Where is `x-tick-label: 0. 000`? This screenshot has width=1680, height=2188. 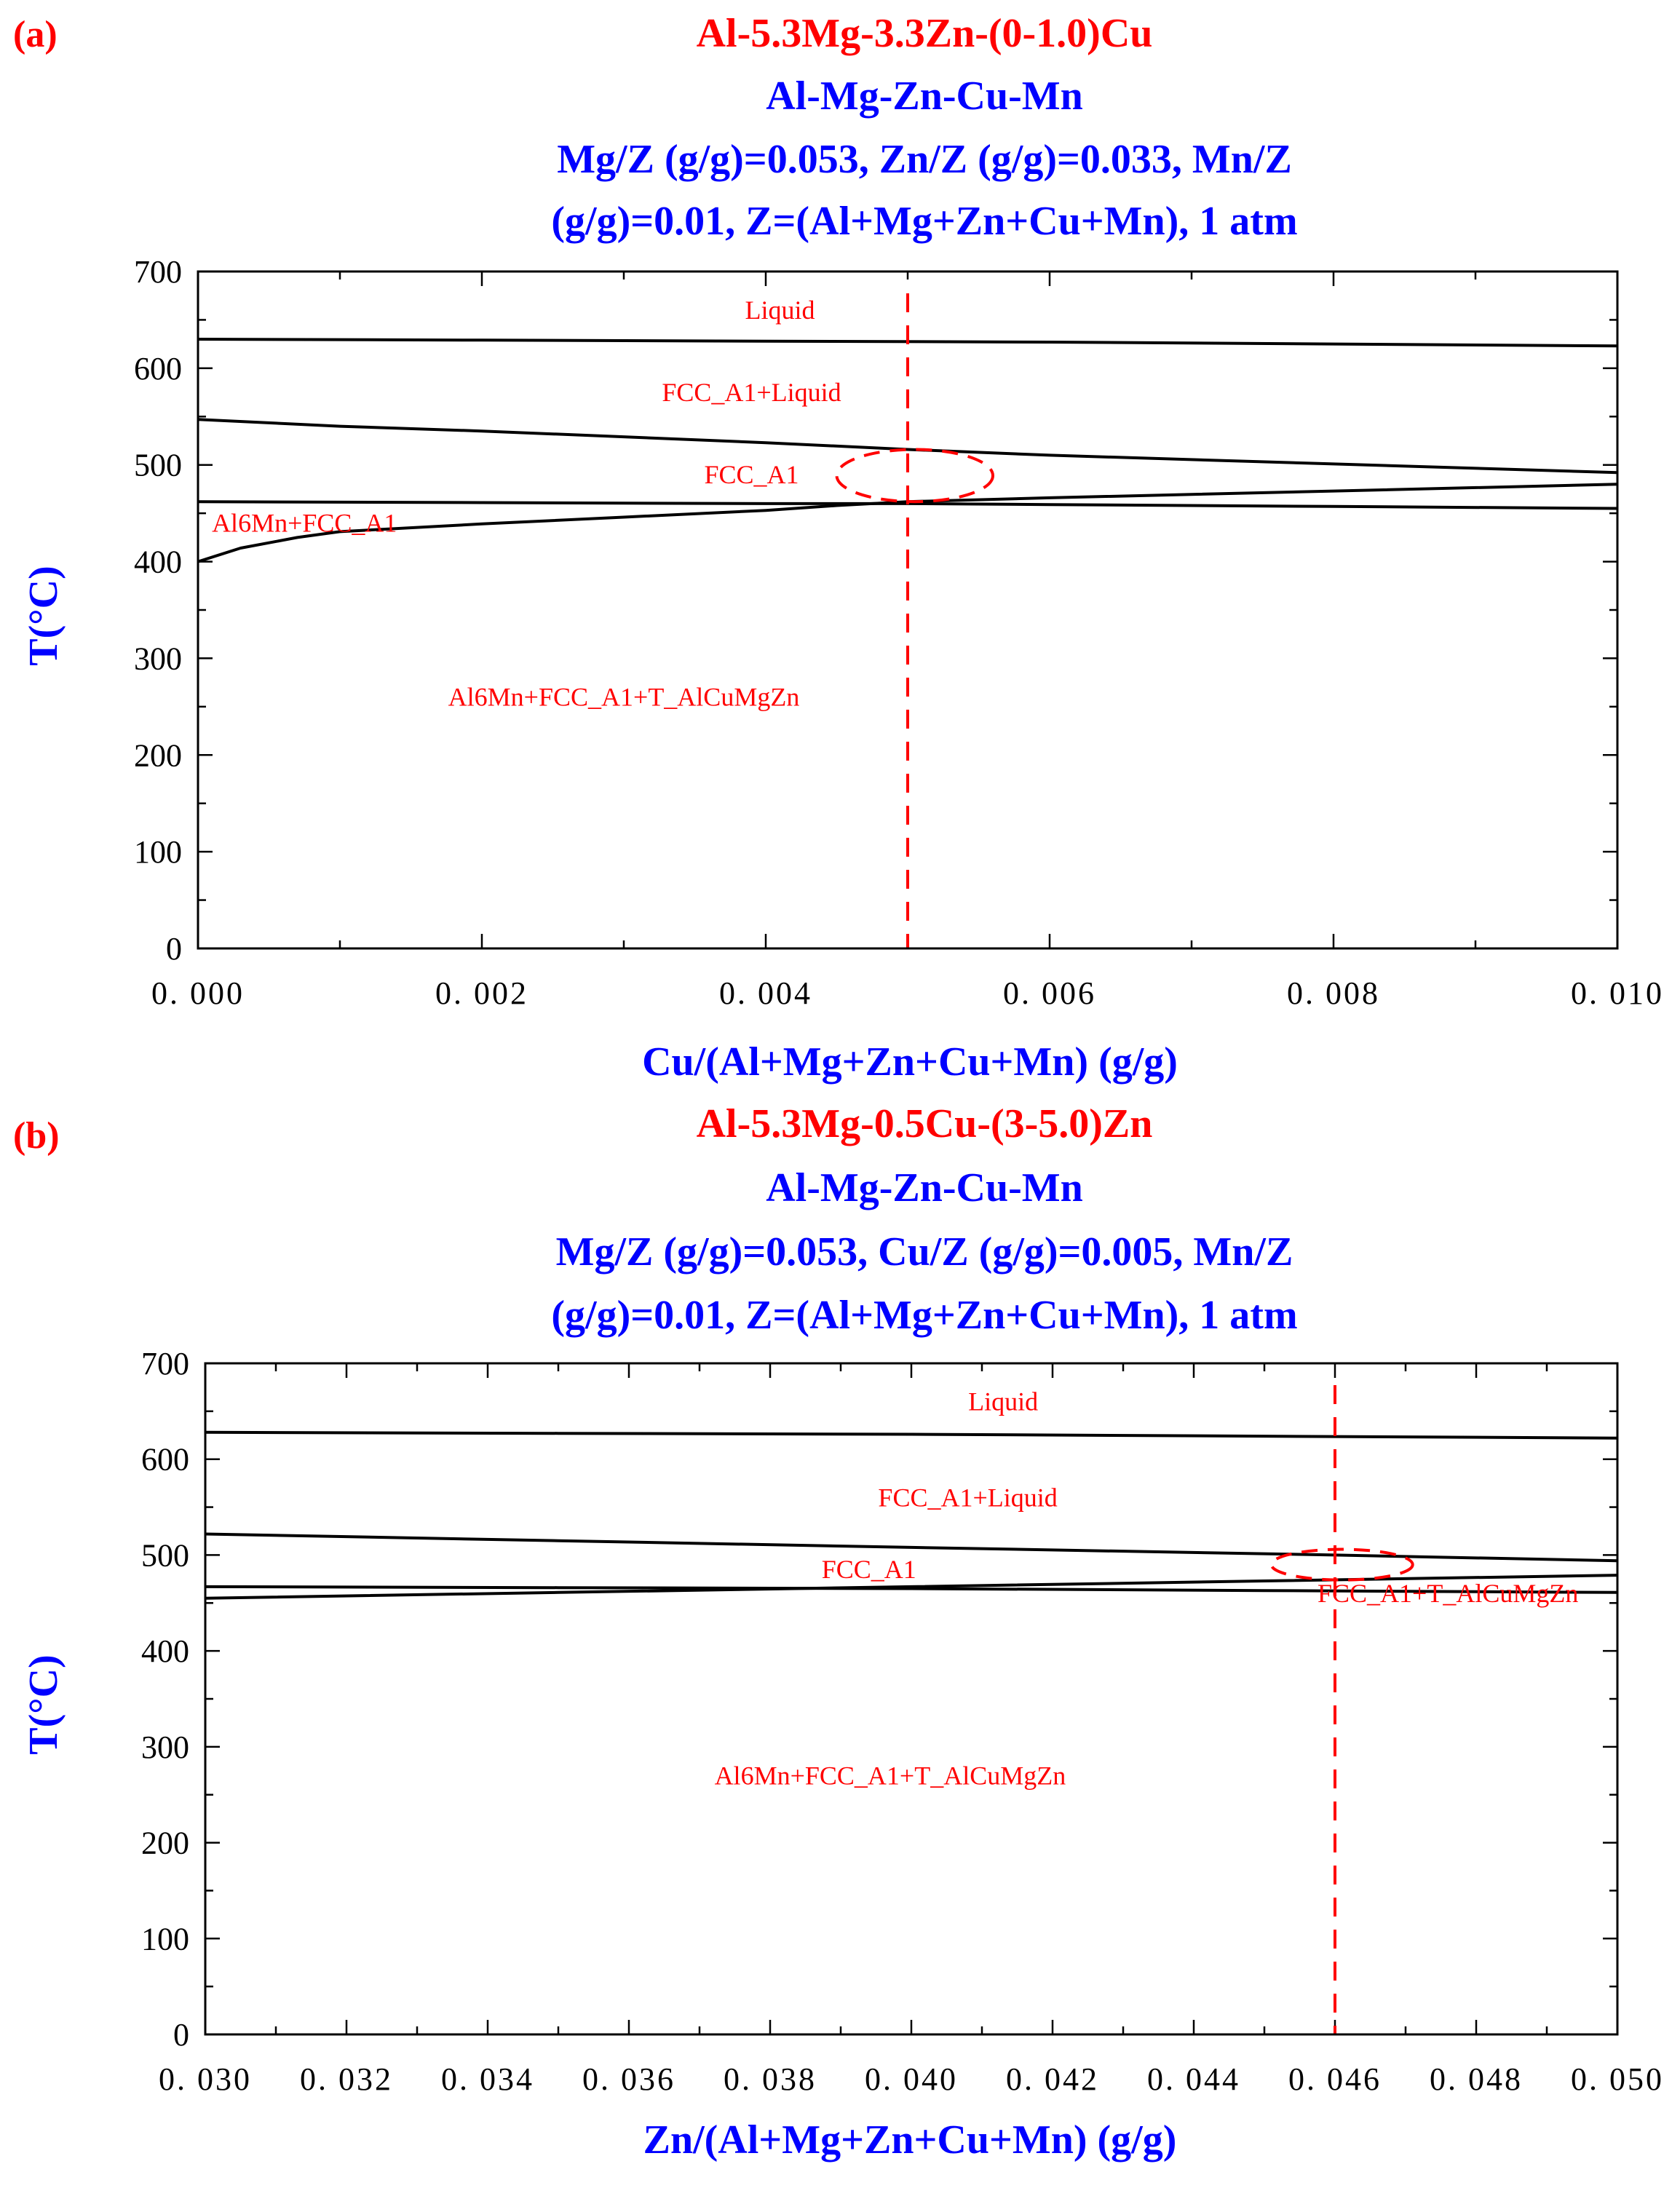
x-tick-label: 0. 000 is located at coordinates (198, 993).